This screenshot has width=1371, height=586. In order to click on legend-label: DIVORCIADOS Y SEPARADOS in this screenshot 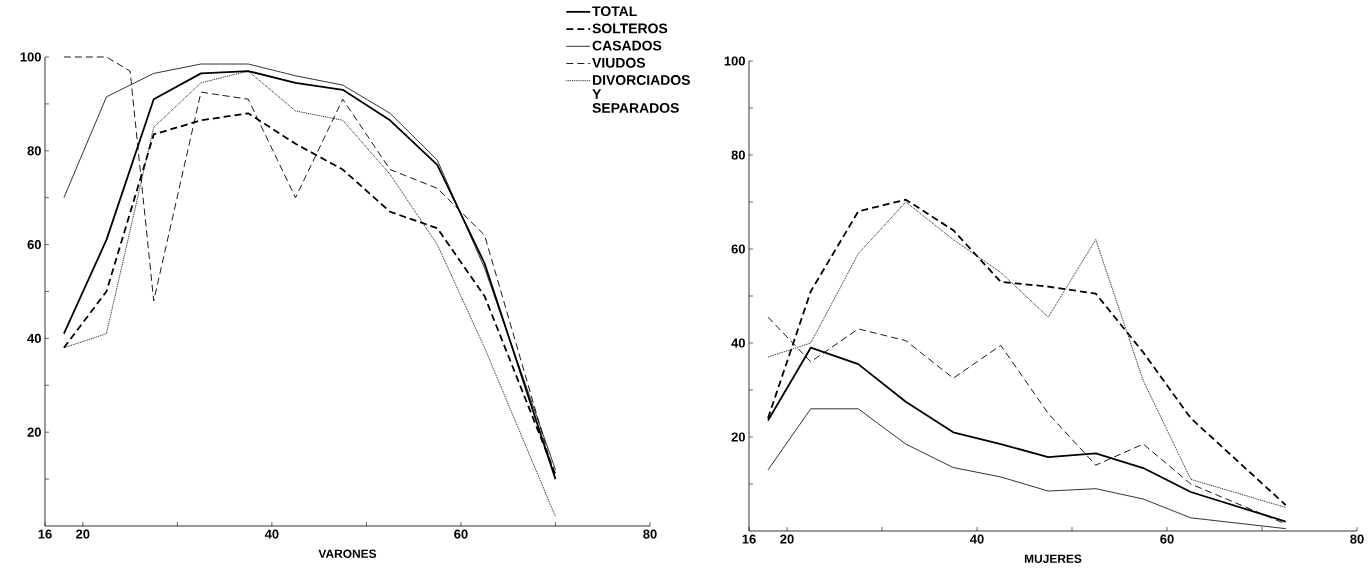, I will do `click(641, 94)`.